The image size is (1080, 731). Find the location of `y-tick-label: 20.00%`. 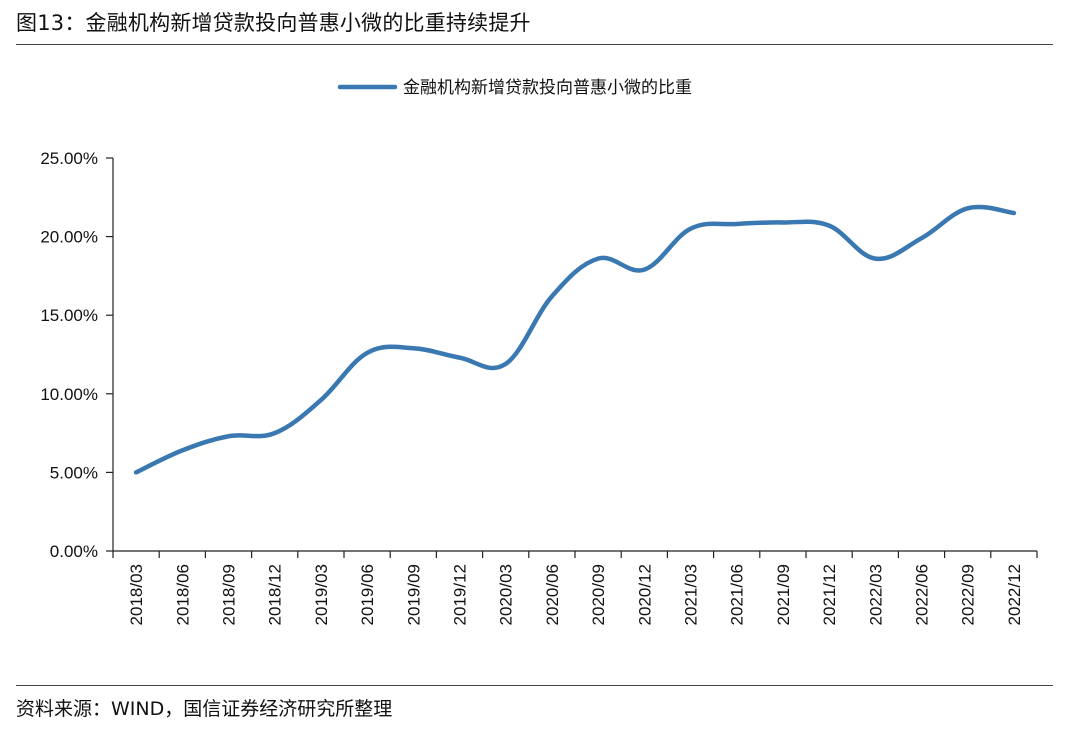

y-tick-label: 20.00% is located at coordinates (69, 237).